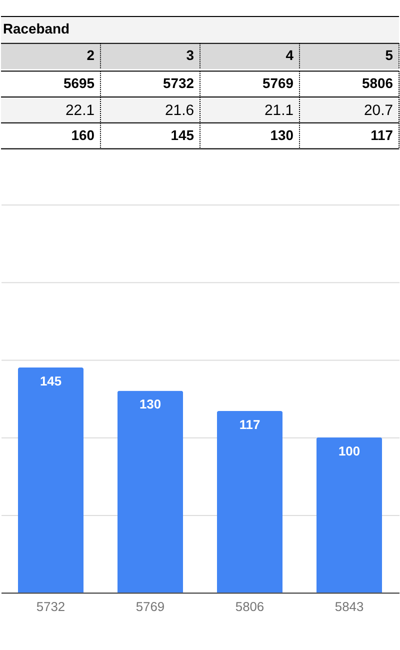 The image size is (400, 650). Describe the element at coordinates (190, 55) in the screenshot. I see `x-tick-label: 3` at that location.